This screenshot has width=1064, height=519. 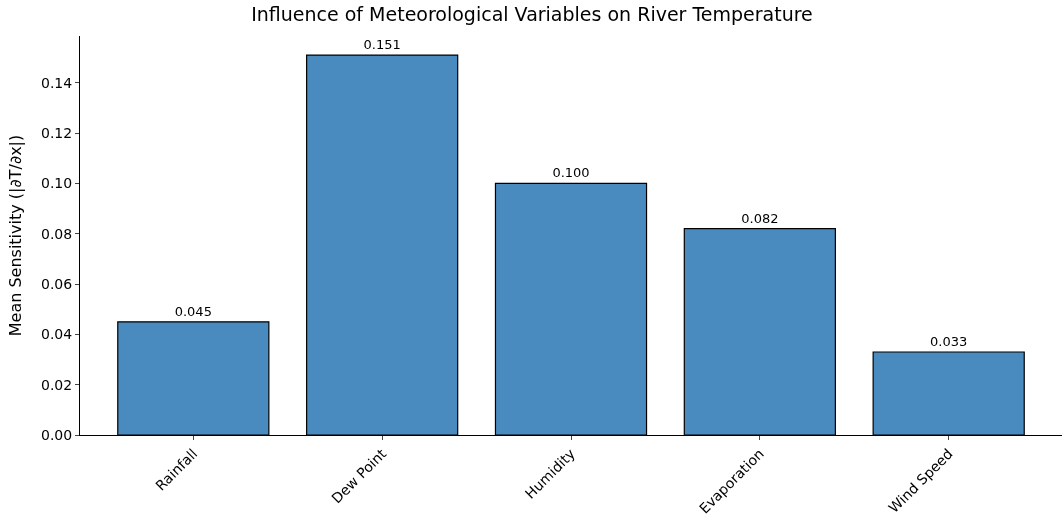 What do you see at coordinates (760, 218) in the screenshot?
I see `data-label: 0.082` at bounding box center [760, 218].